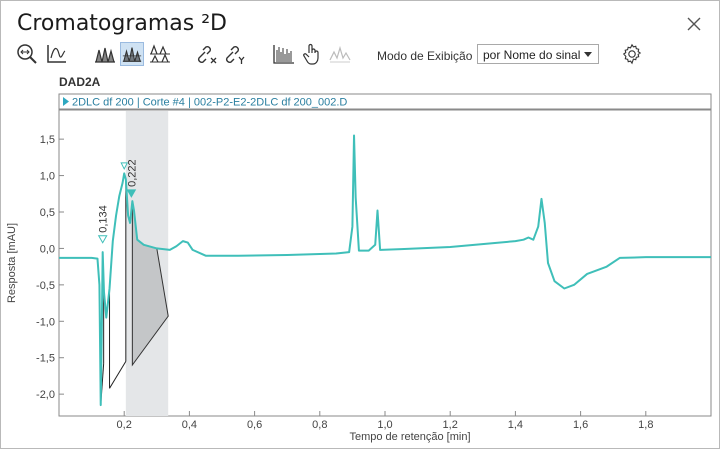 Image resolution: width=720 pixels, height=449 pixels. I want to click on axis-chart-icon, so click(57, 54).